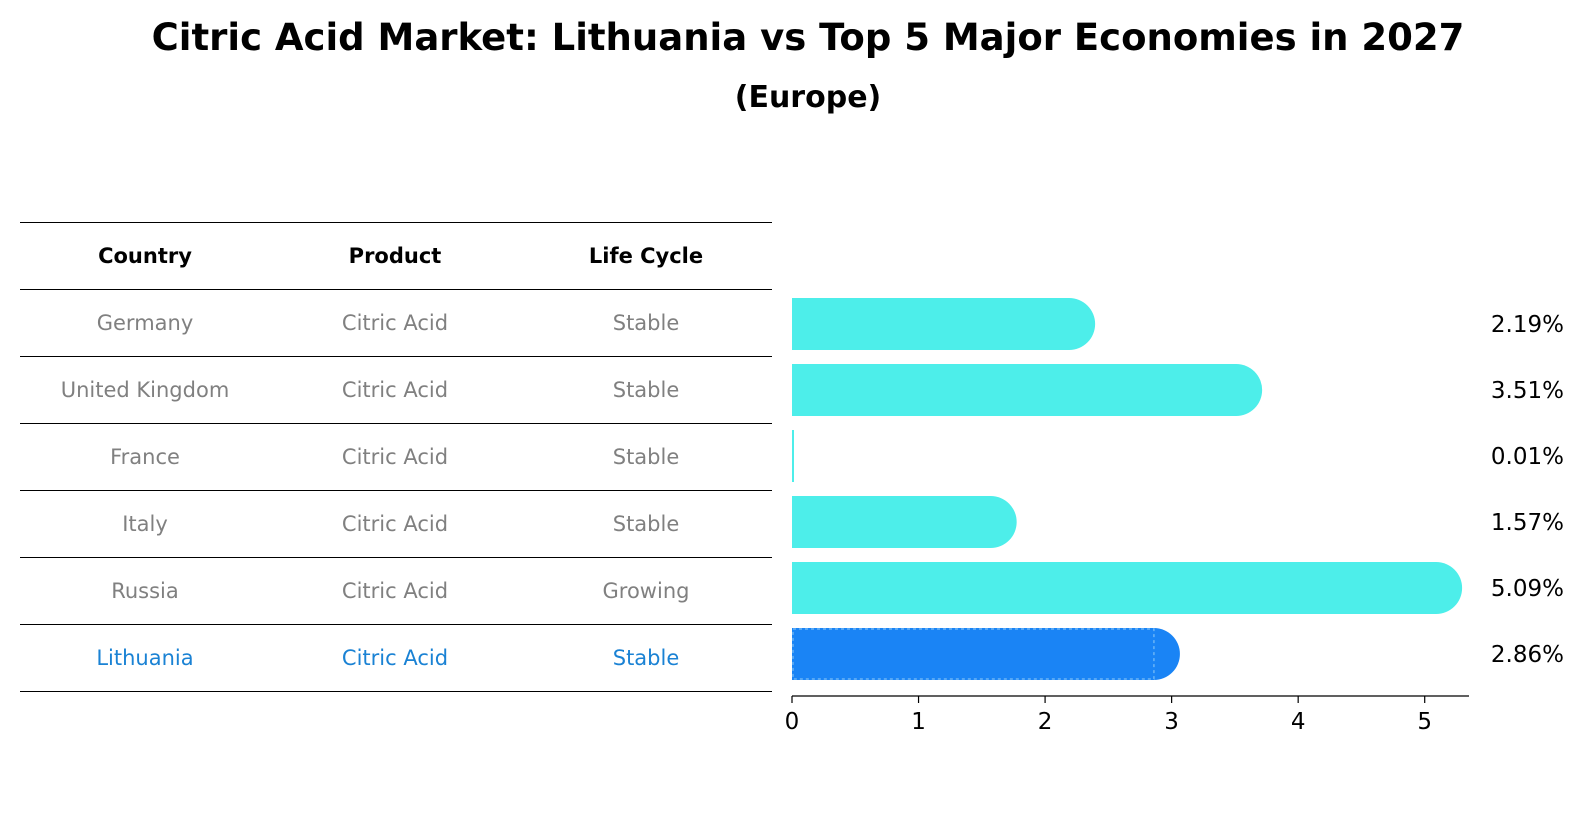  I want to click on table-row: Germany Citric Acid Stable, so click(396, 323).